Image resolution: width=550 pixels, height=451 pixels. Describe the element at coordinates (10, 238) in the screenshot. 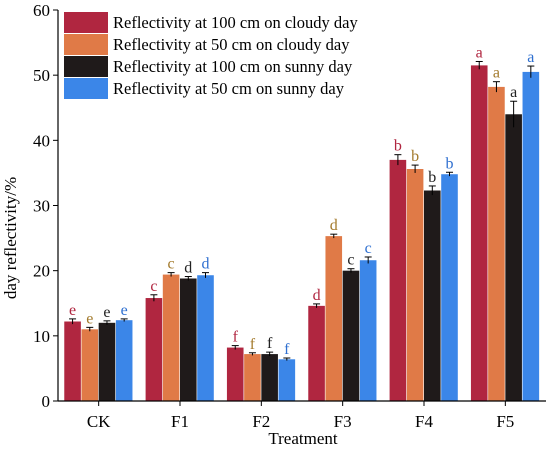

I see `y-axis-label: day reflectivity/%` at that location.